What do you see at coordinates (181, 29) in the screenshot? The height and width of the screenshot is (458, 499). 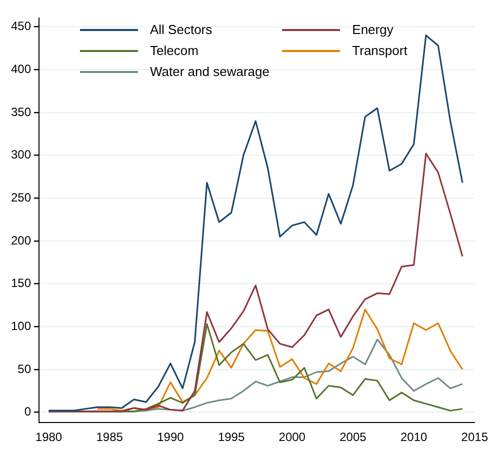 I see `legend-label: All Sectors` at bounding box center [181, 29].